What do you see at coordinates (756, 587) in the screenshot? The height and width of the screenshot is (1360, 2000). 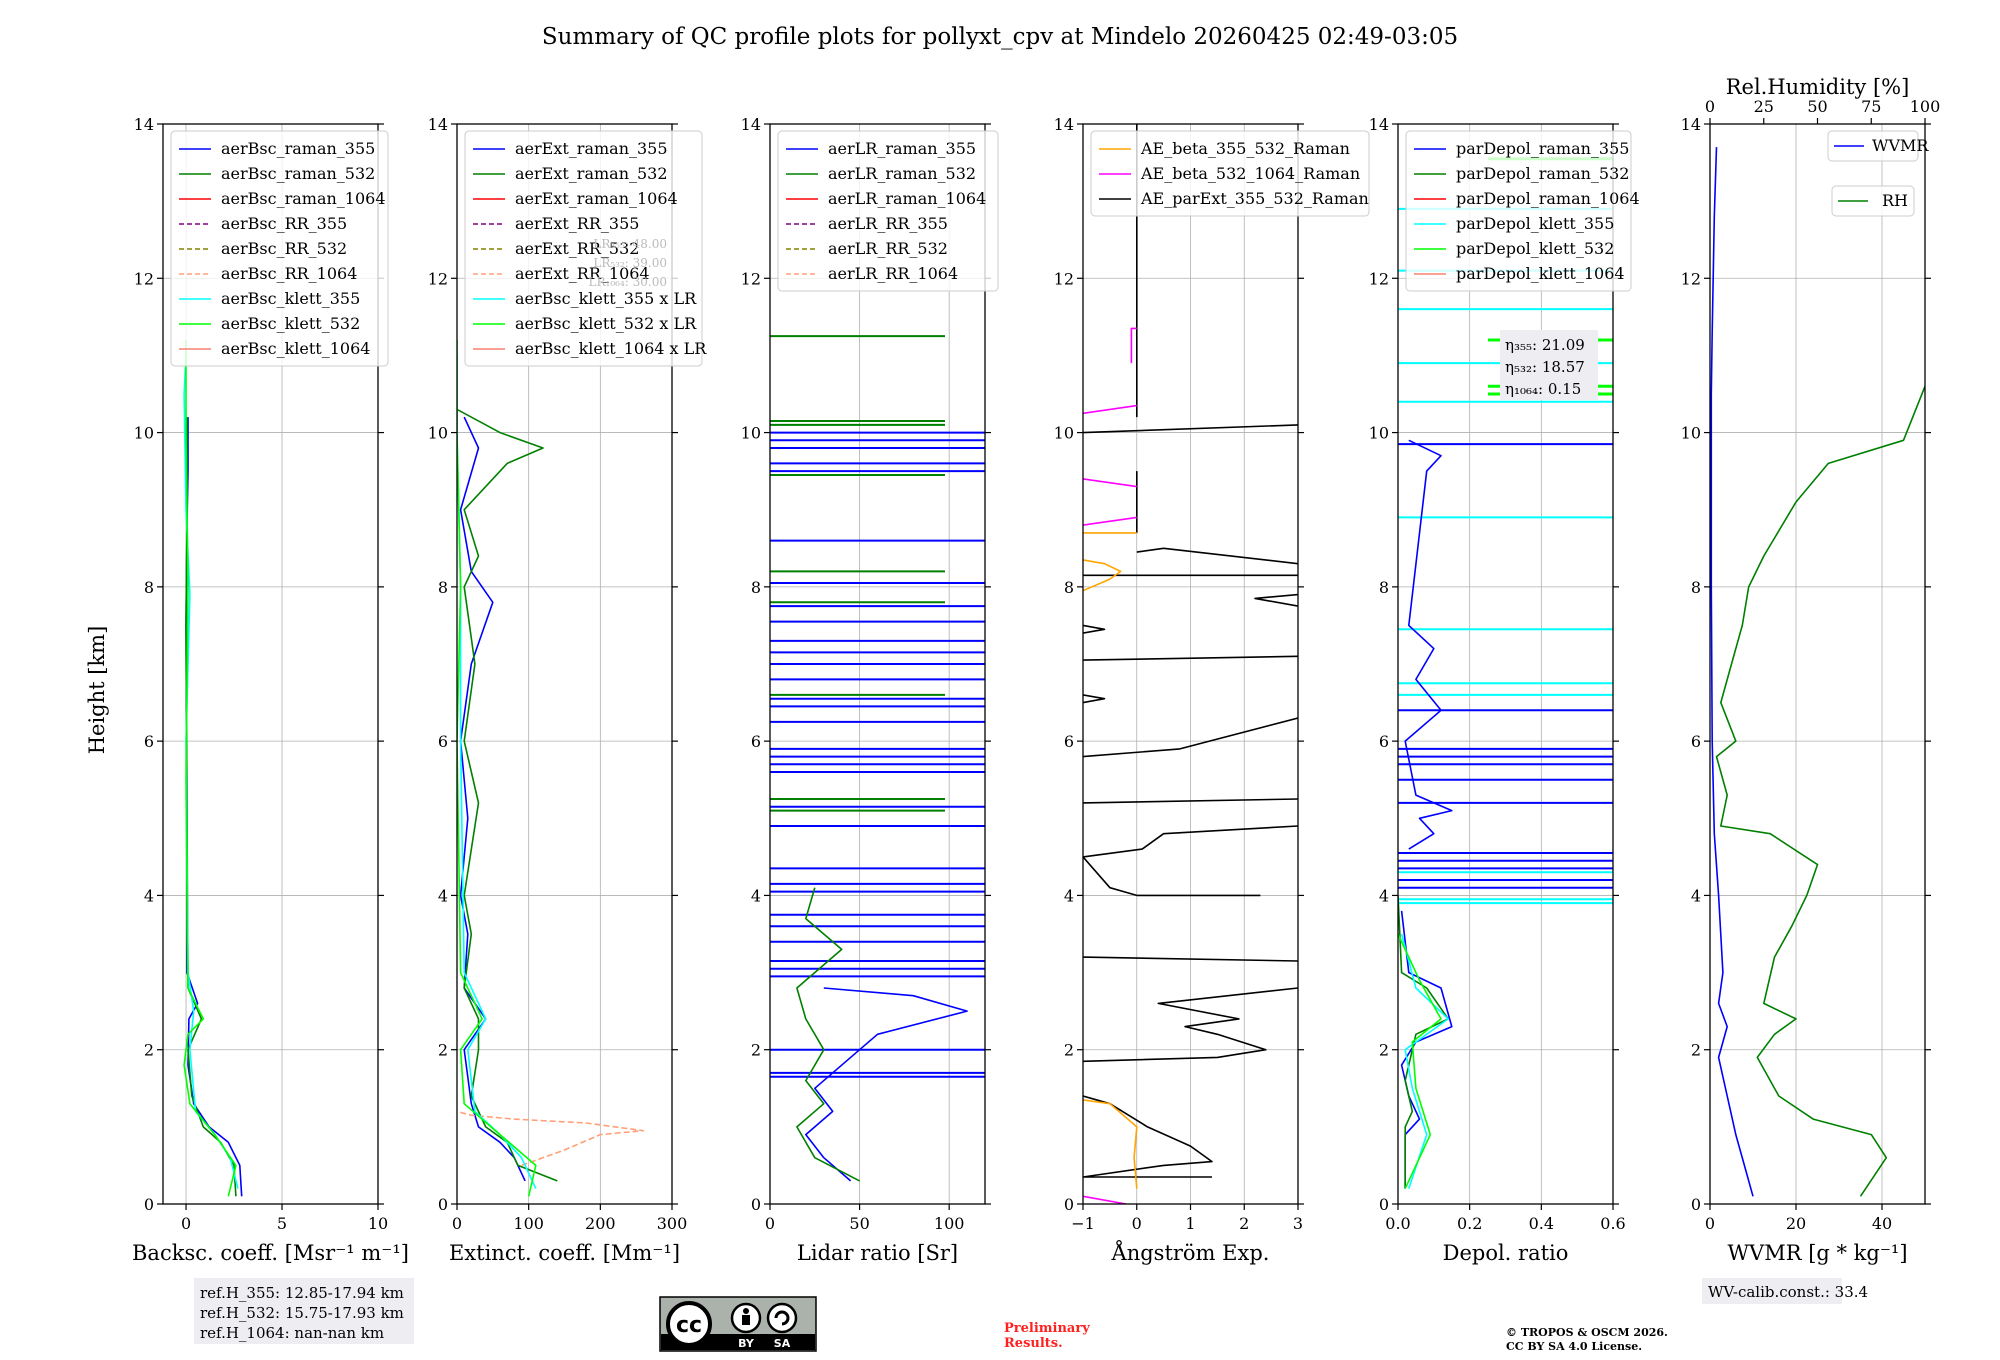 I see `lidar_ratio-y-tick-label: 8` at bounding box center [756, 587].